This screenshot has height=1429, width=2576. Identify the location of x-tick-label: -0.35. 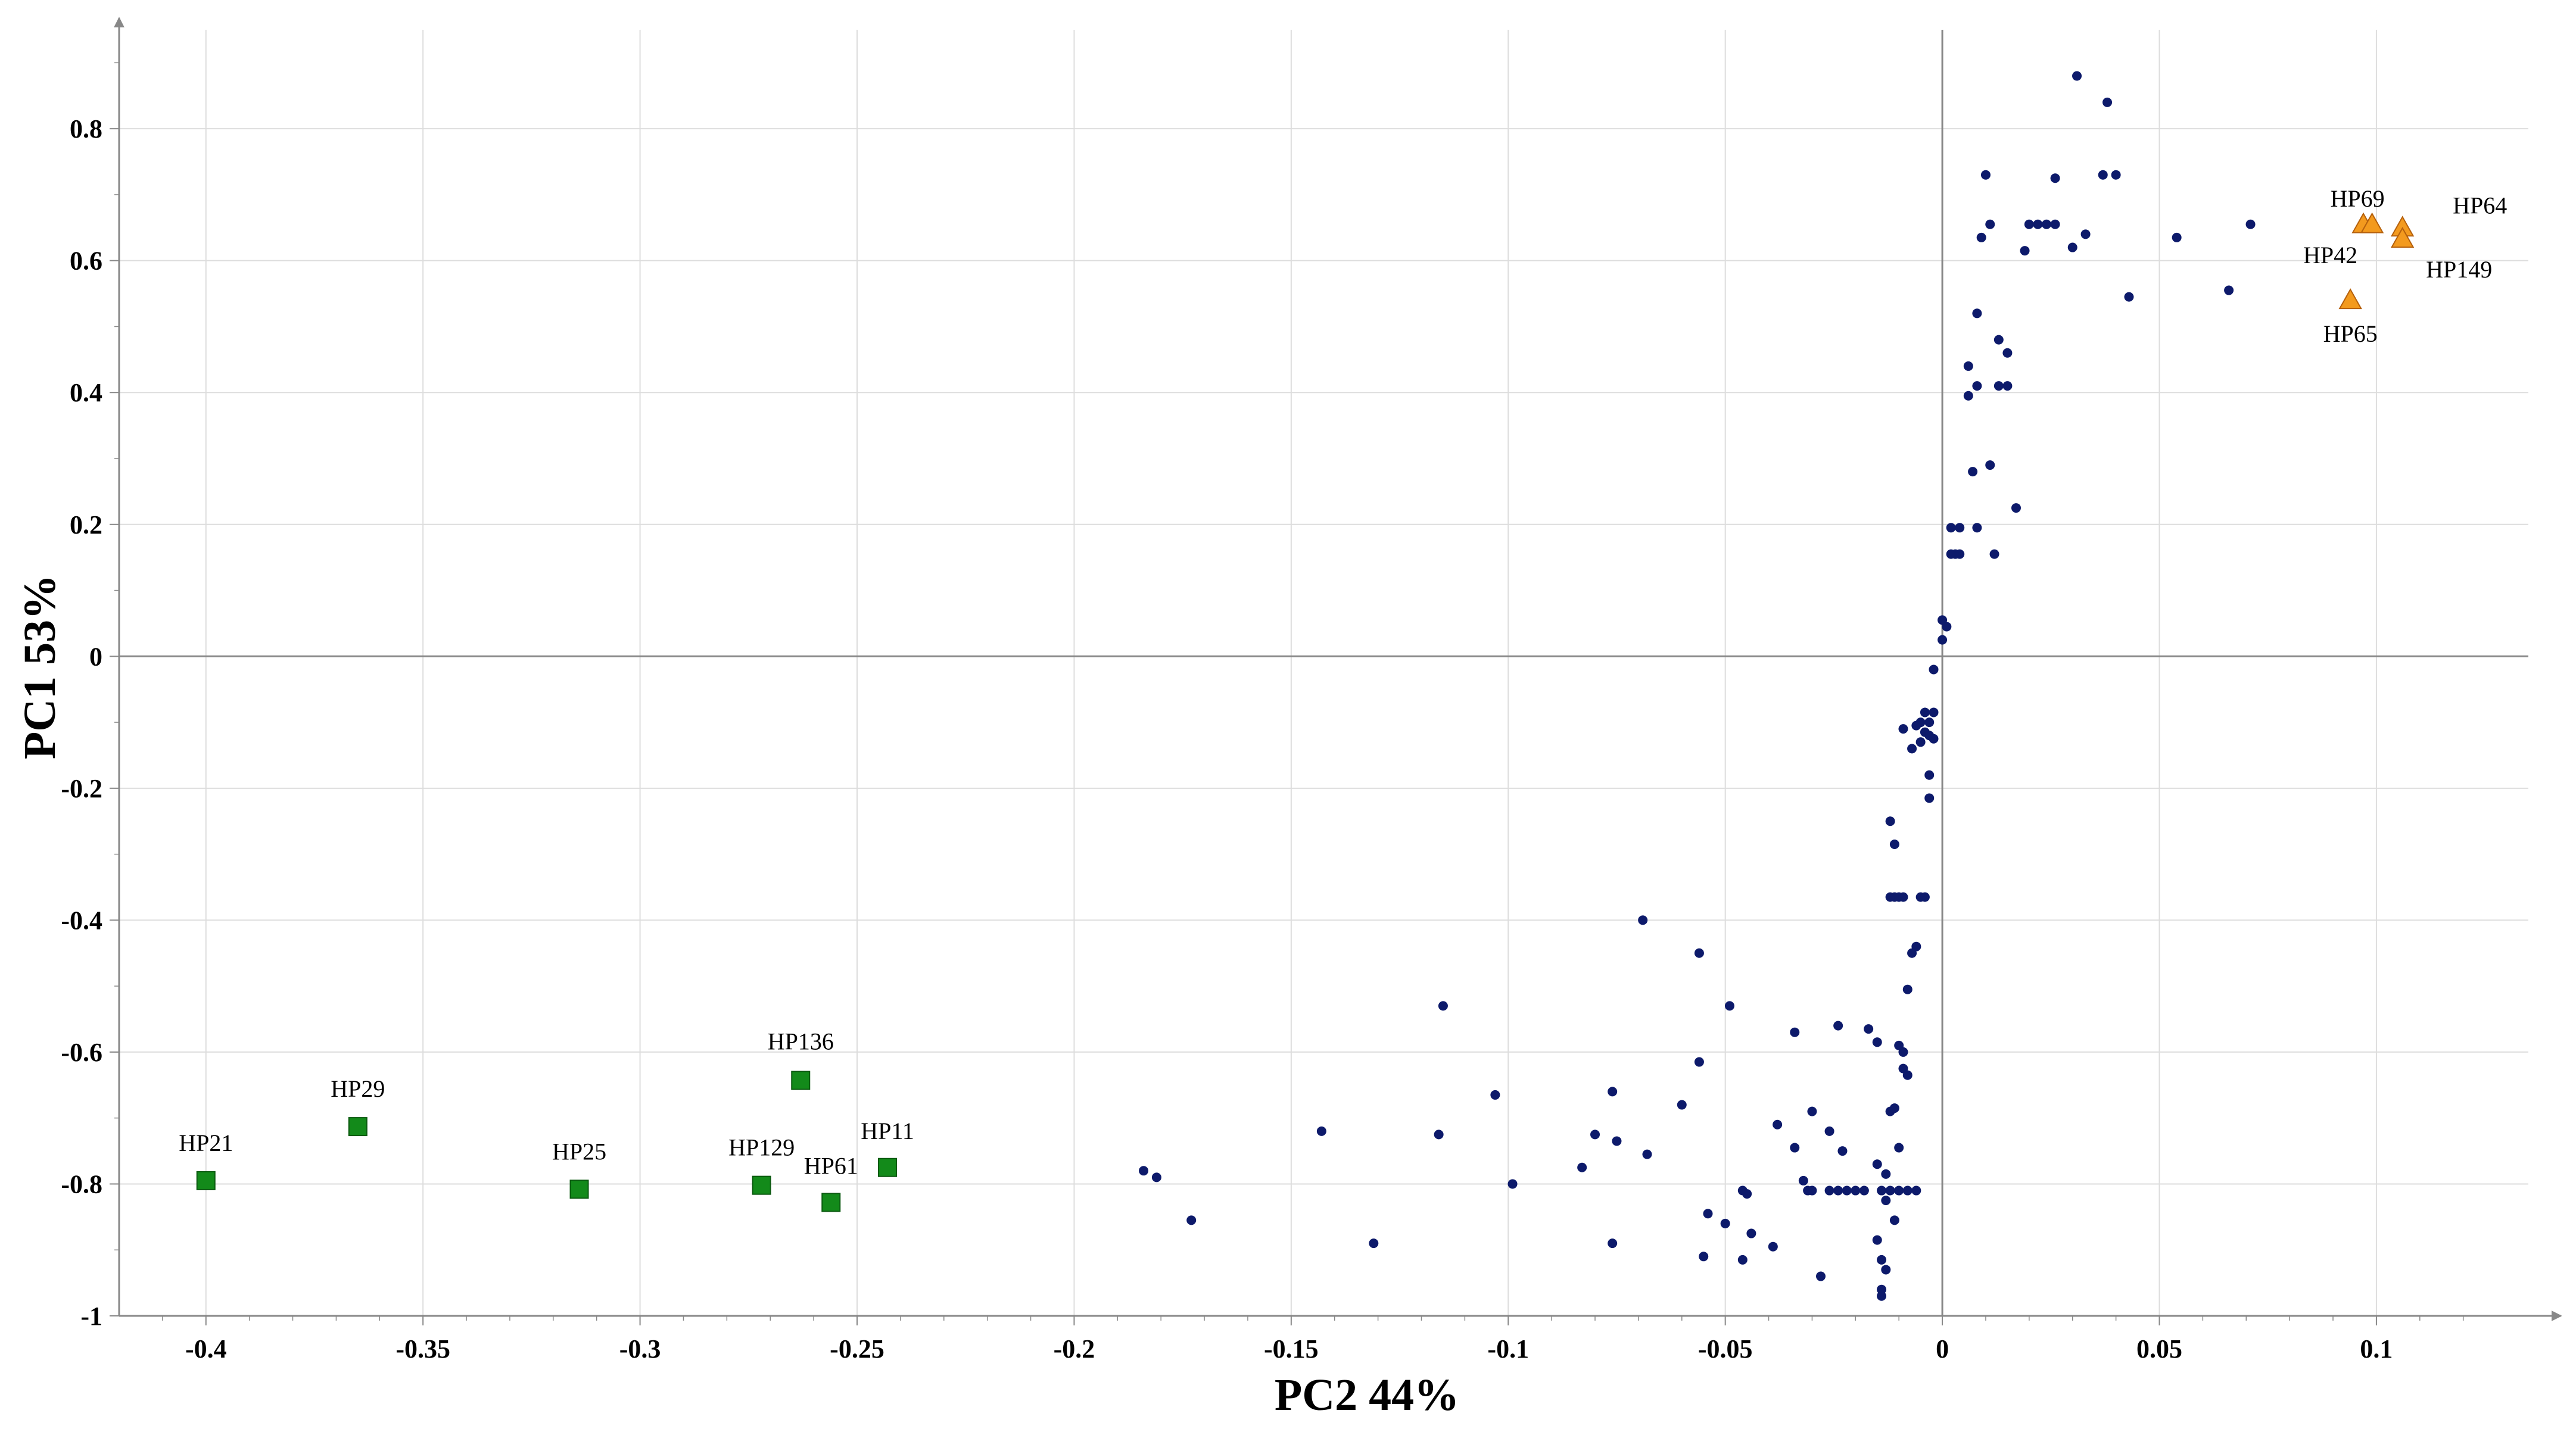
(422, 1349).